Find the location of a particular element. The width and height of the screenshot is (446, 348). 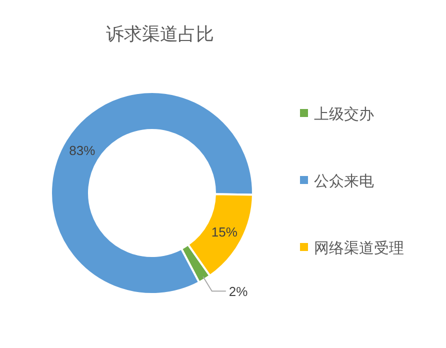

legend-label: 公众来电 is located at coordinates (344, 181).